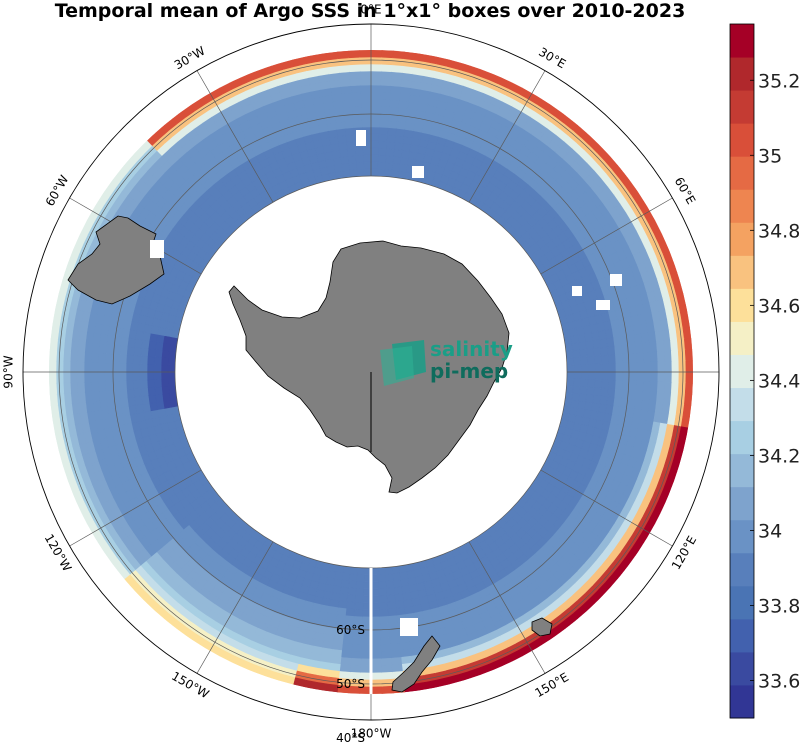 The width and height of the screenshot is (806, 743). I want to click on latitude-label: 50°S, so click(350, 684).